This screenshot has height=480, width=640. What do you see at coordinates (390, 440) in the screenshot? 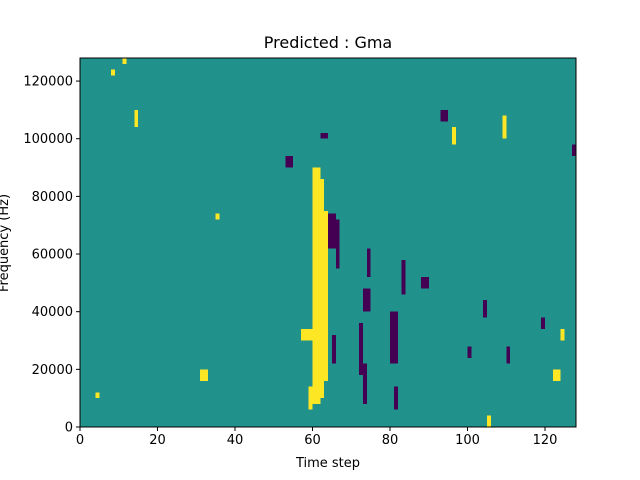
I see `x-tick-label: 80` at bounding box center [390, 440].